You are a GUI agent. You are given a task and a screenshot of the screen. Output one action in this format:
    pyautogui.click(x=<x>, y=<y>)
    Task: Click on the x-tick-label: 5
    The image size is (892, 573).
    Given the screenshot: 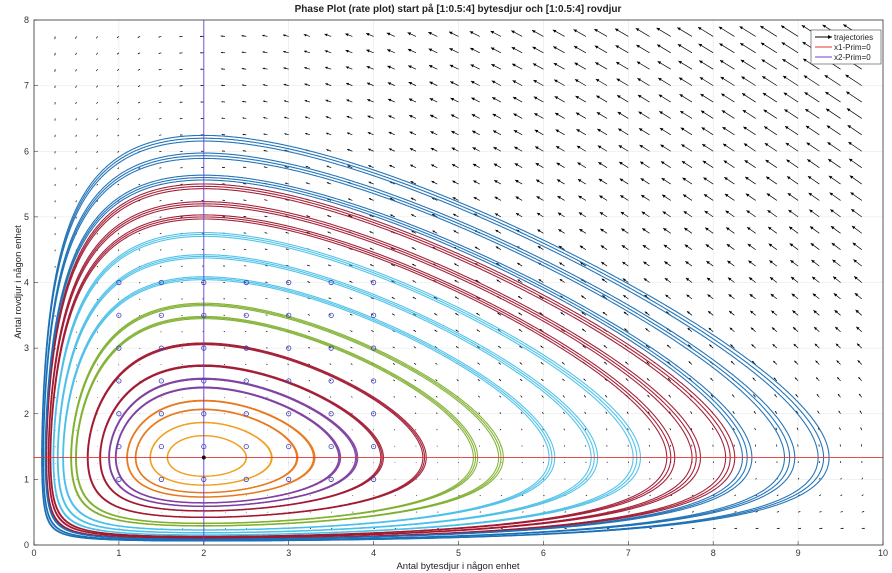 What is the action you would take?
    pyautogui.click(x=458, y=553)
    